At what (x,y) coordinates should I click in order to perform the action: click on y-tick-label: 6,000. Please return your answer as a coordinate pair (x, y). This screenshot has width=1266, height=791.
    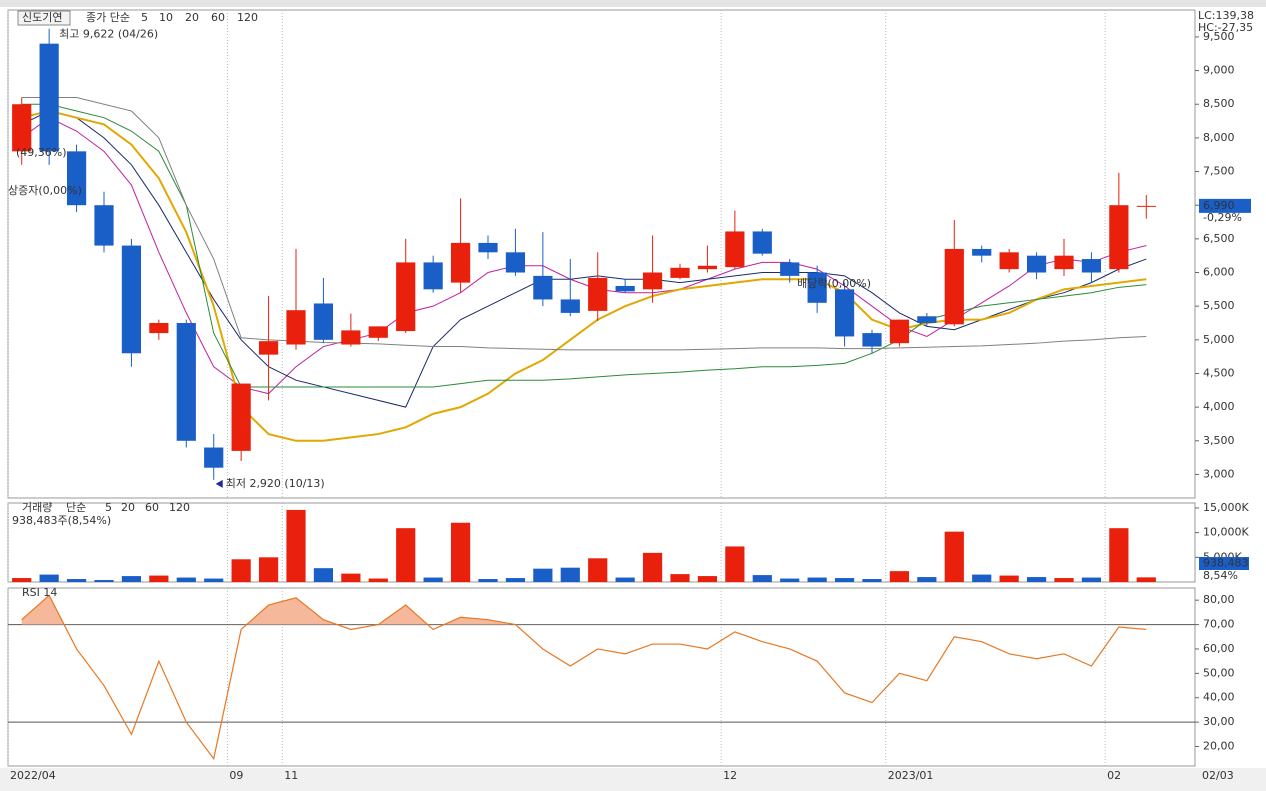
    Looking at the image, I should click on (1219, 272).